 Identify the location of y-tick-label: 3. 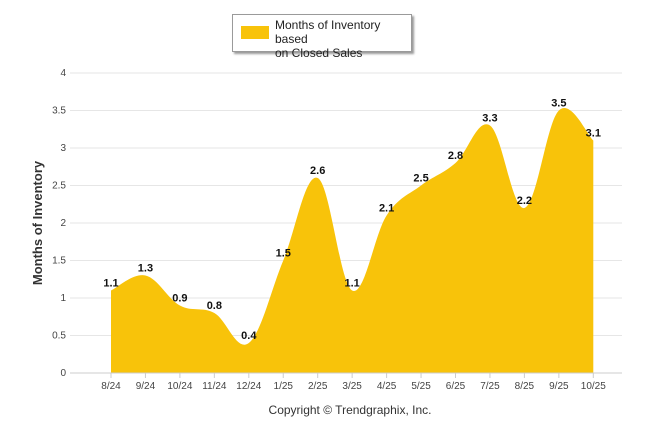
(63, 148).